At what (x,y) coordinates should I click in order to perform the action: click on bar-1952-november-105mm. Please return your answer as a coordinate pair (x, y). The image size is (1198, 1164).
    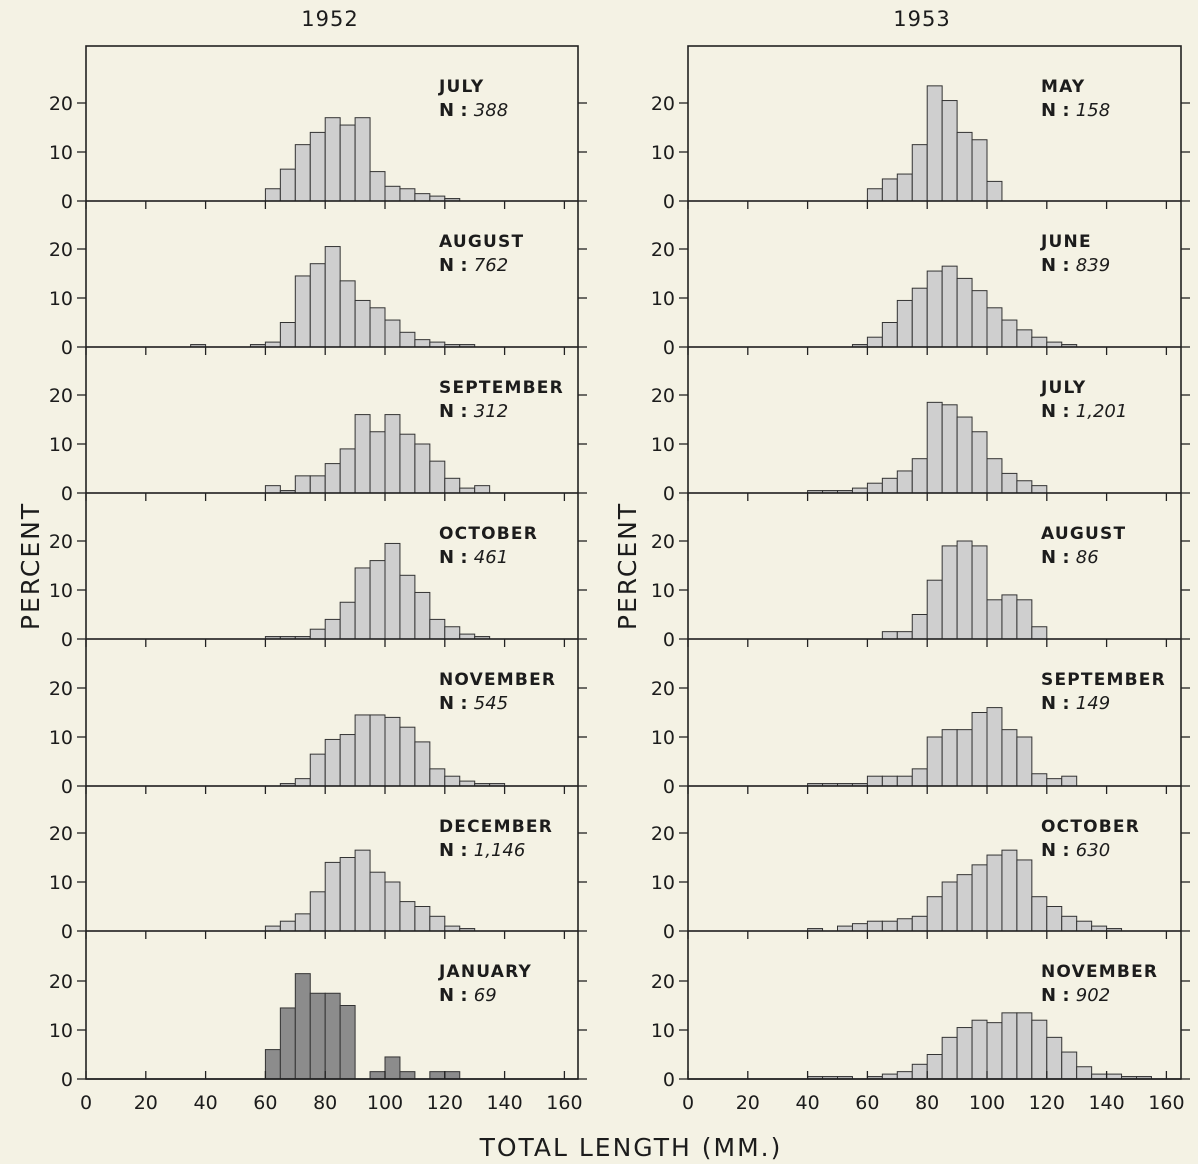
    Looking at the image, I should click on (407, 756).